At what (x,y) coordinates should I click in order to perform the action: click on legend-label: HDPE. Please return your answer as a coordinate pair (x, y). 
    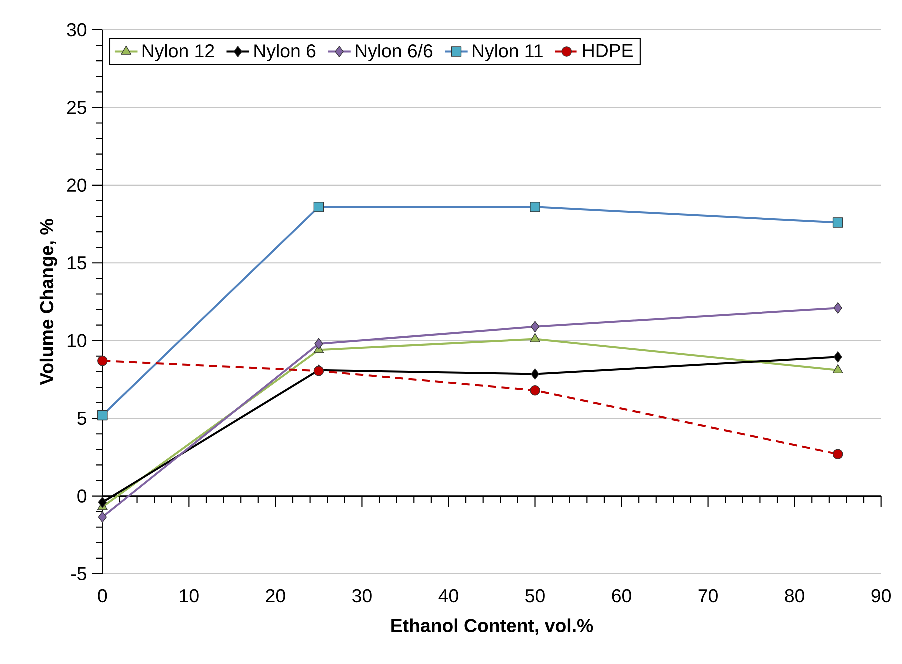
    Looking at the image, I should click on (608, 51).